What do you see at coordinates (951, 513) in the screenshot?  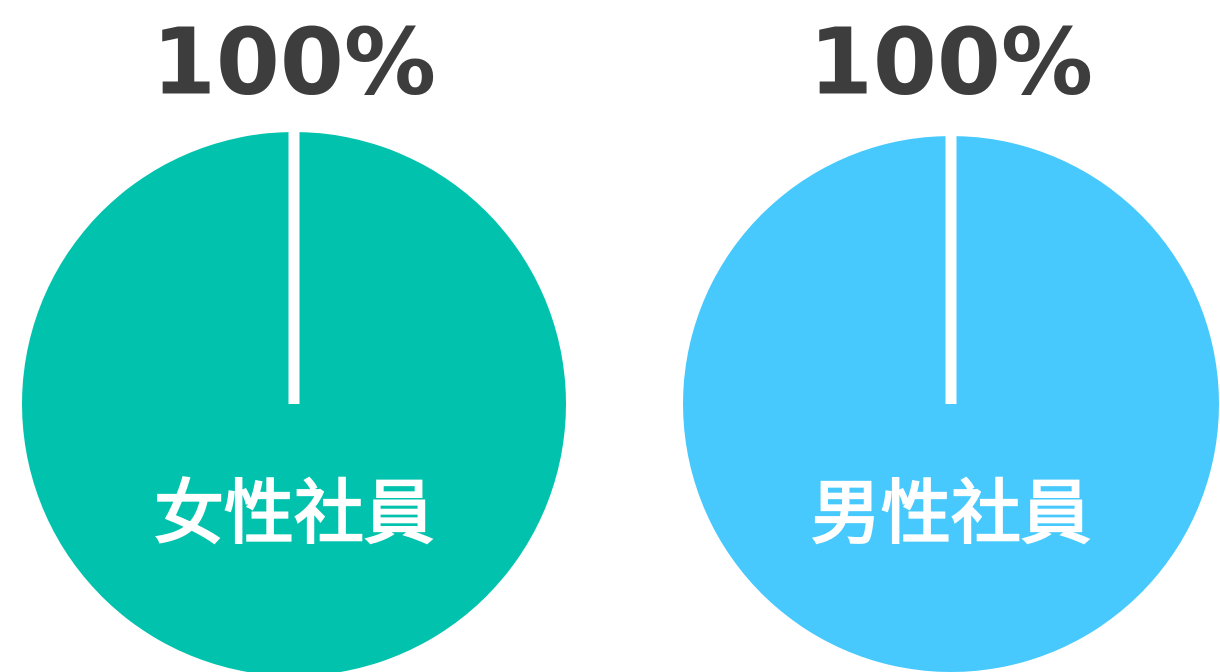 I see `category-label: 男性社員` at bounding box center [951, 513].